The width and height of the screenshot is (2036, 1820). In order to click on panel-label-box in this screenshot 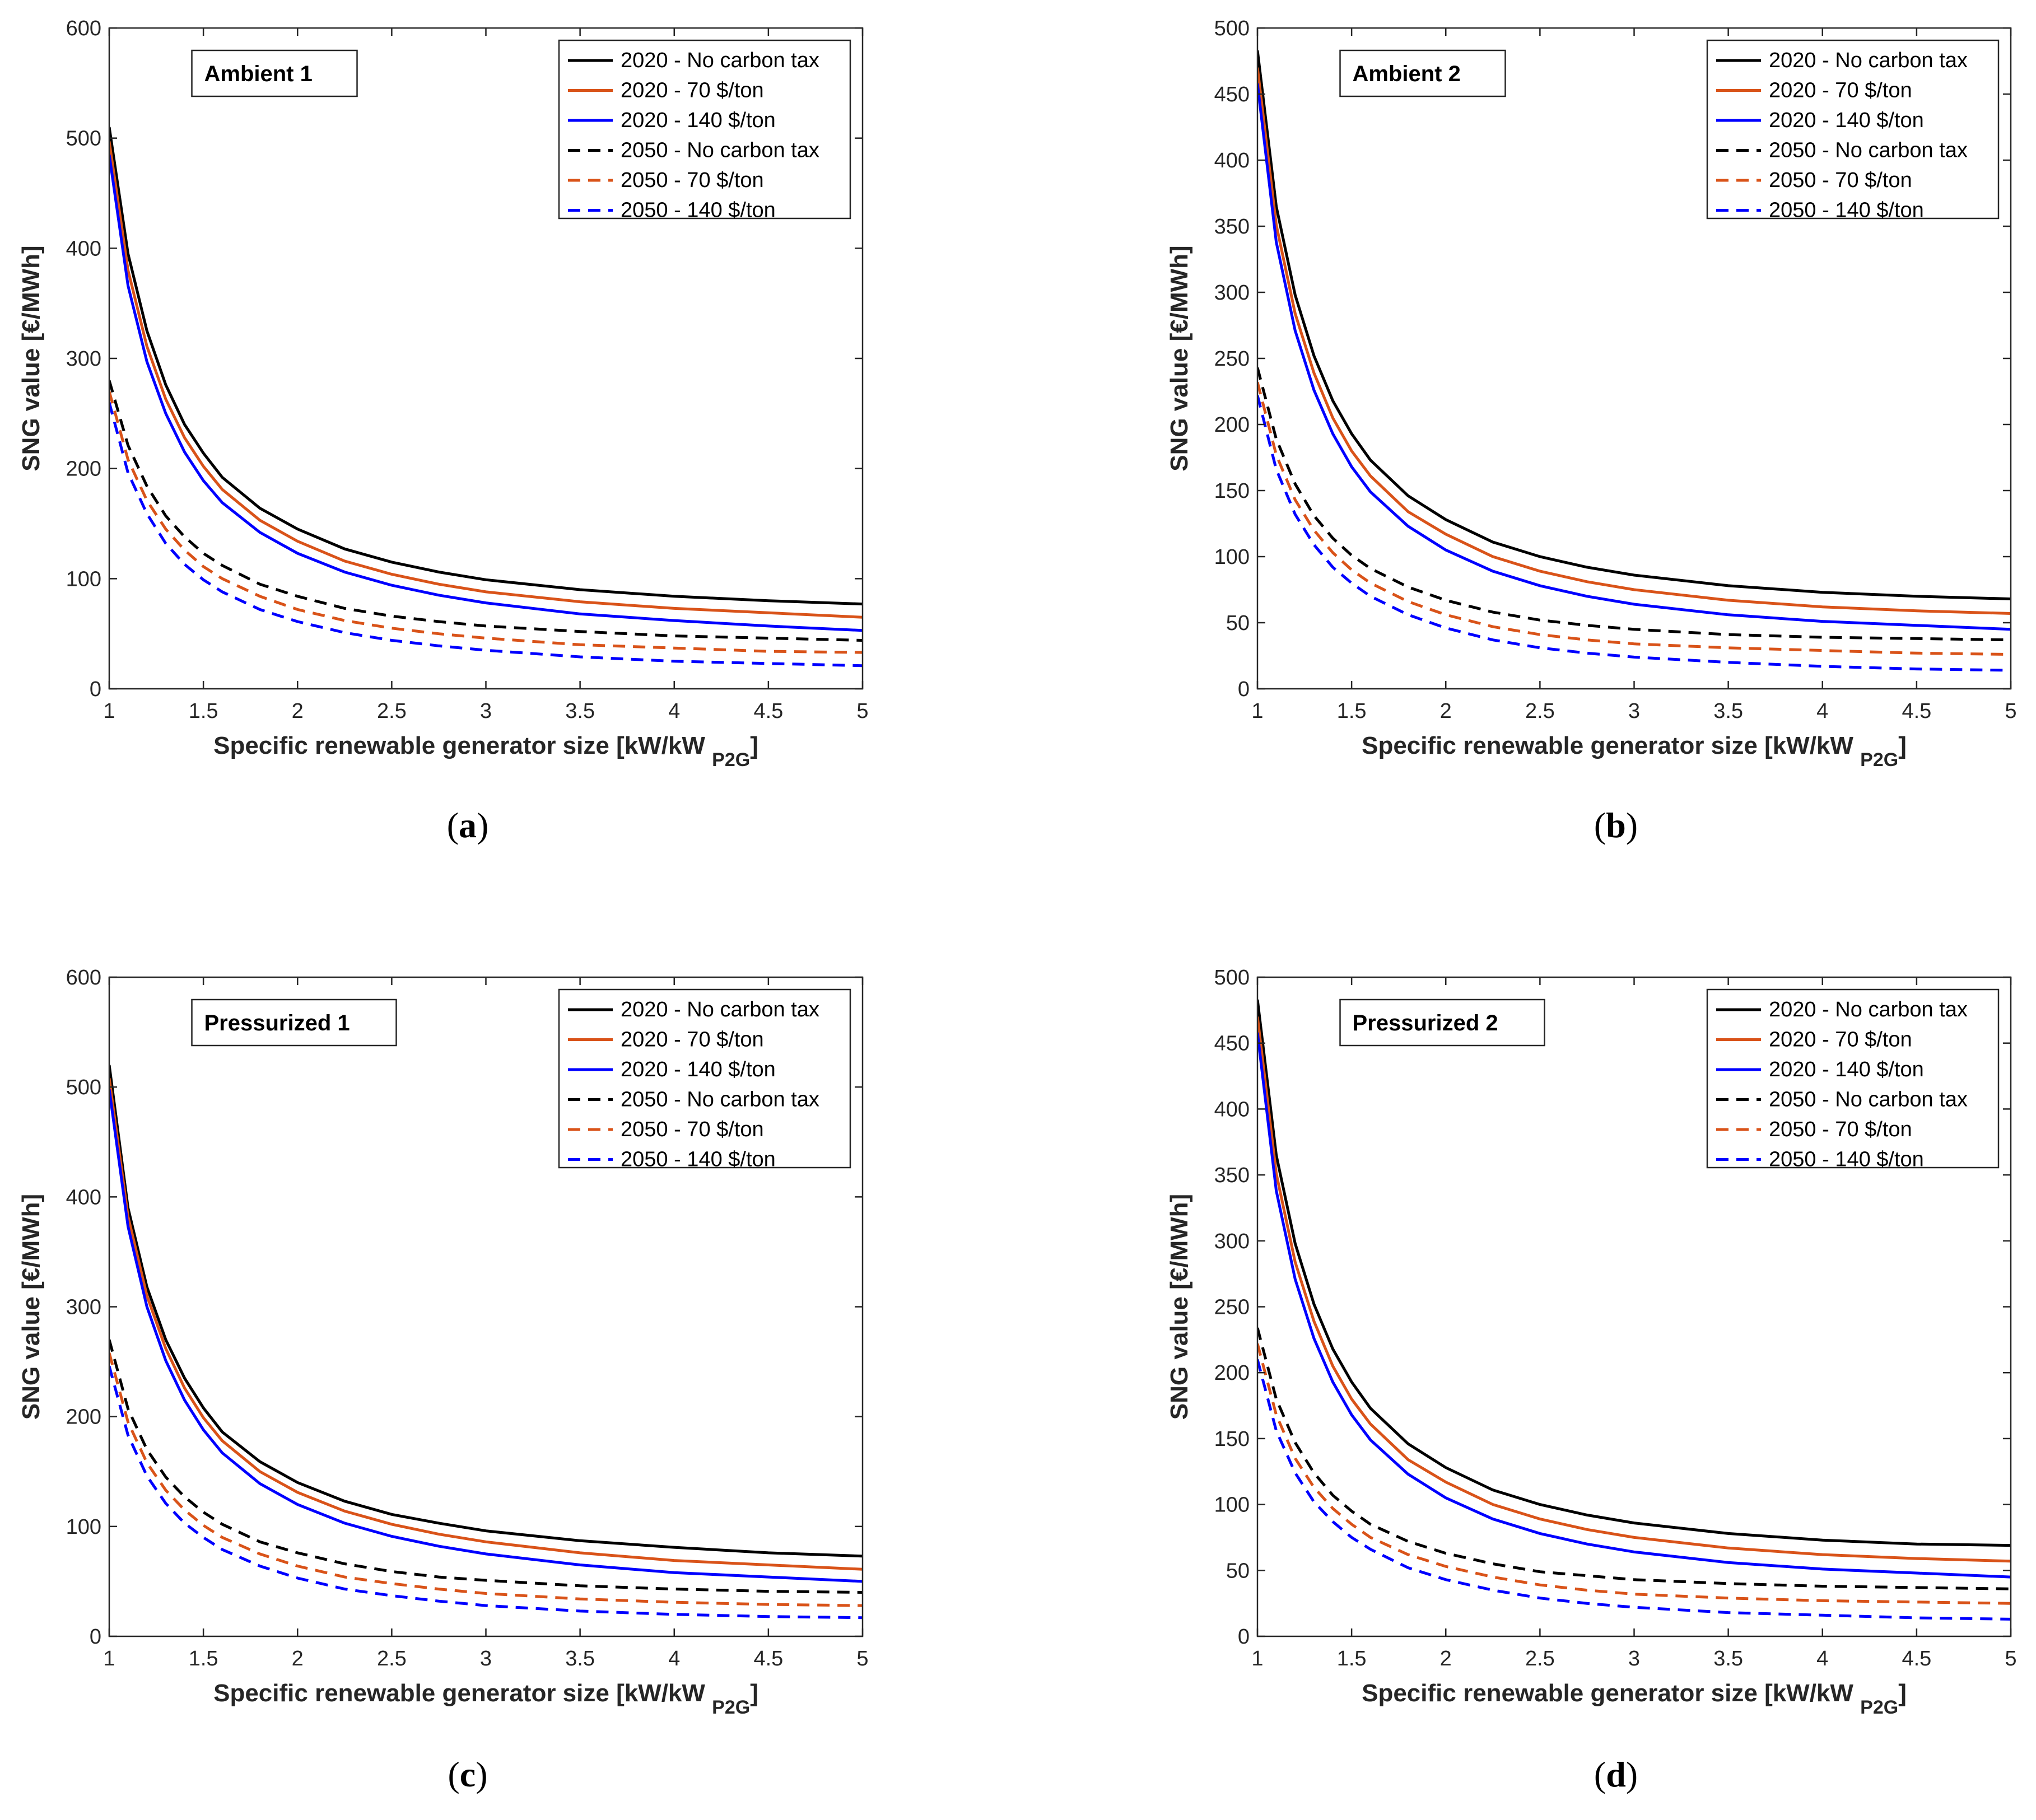, I will do `click(274, 73)`.